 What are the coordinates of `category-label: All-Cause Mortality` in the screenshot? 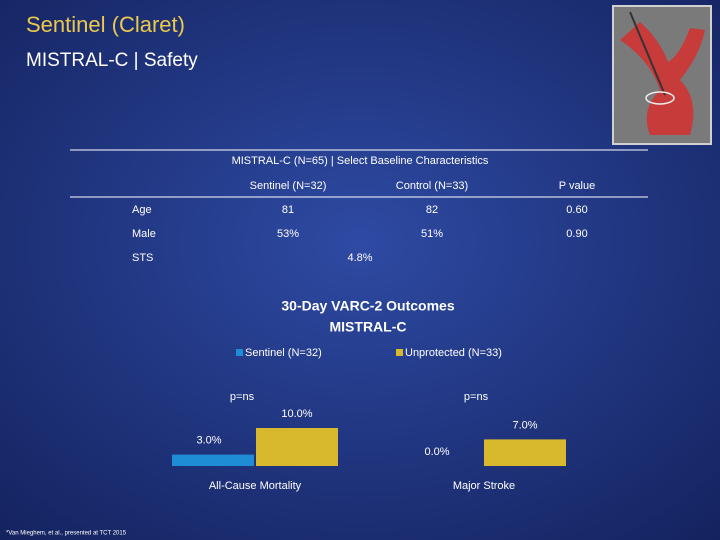 It's located at (255, 486).